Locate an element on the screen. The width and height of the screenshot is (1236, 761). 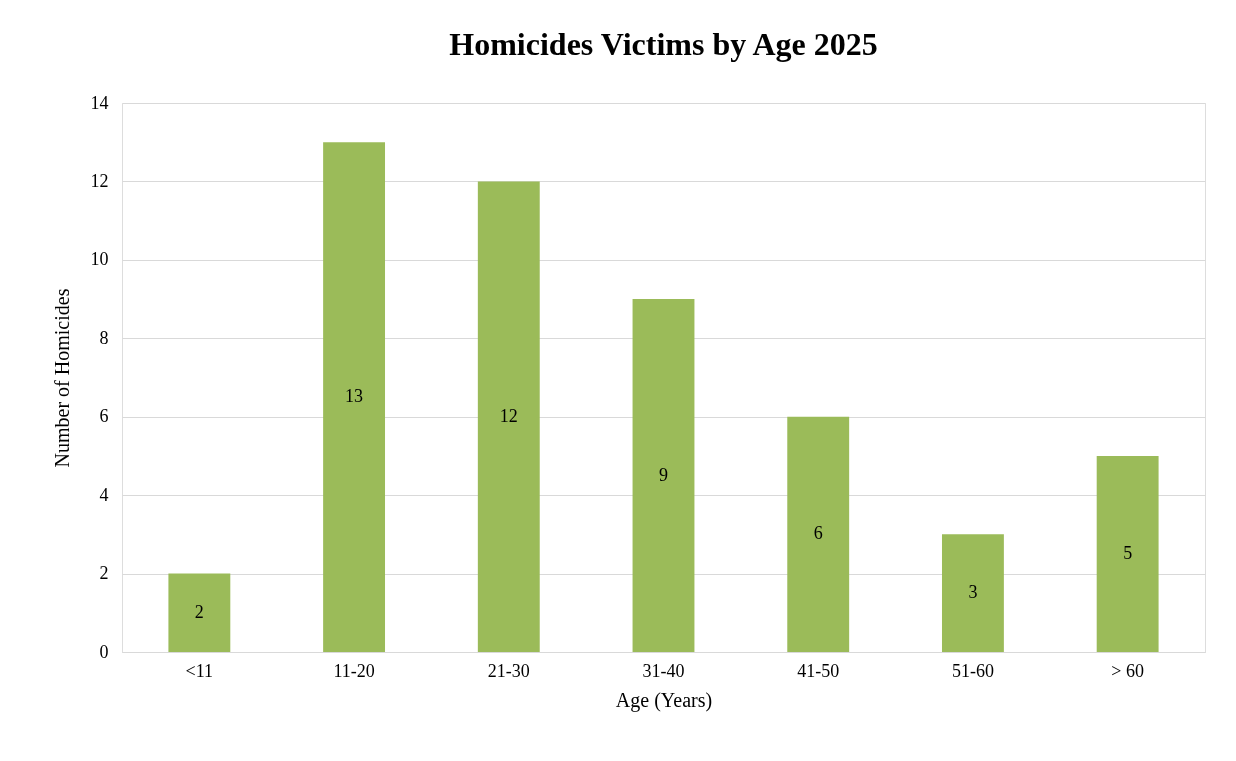
data-label: 12 is located at coordinates (508, 415).